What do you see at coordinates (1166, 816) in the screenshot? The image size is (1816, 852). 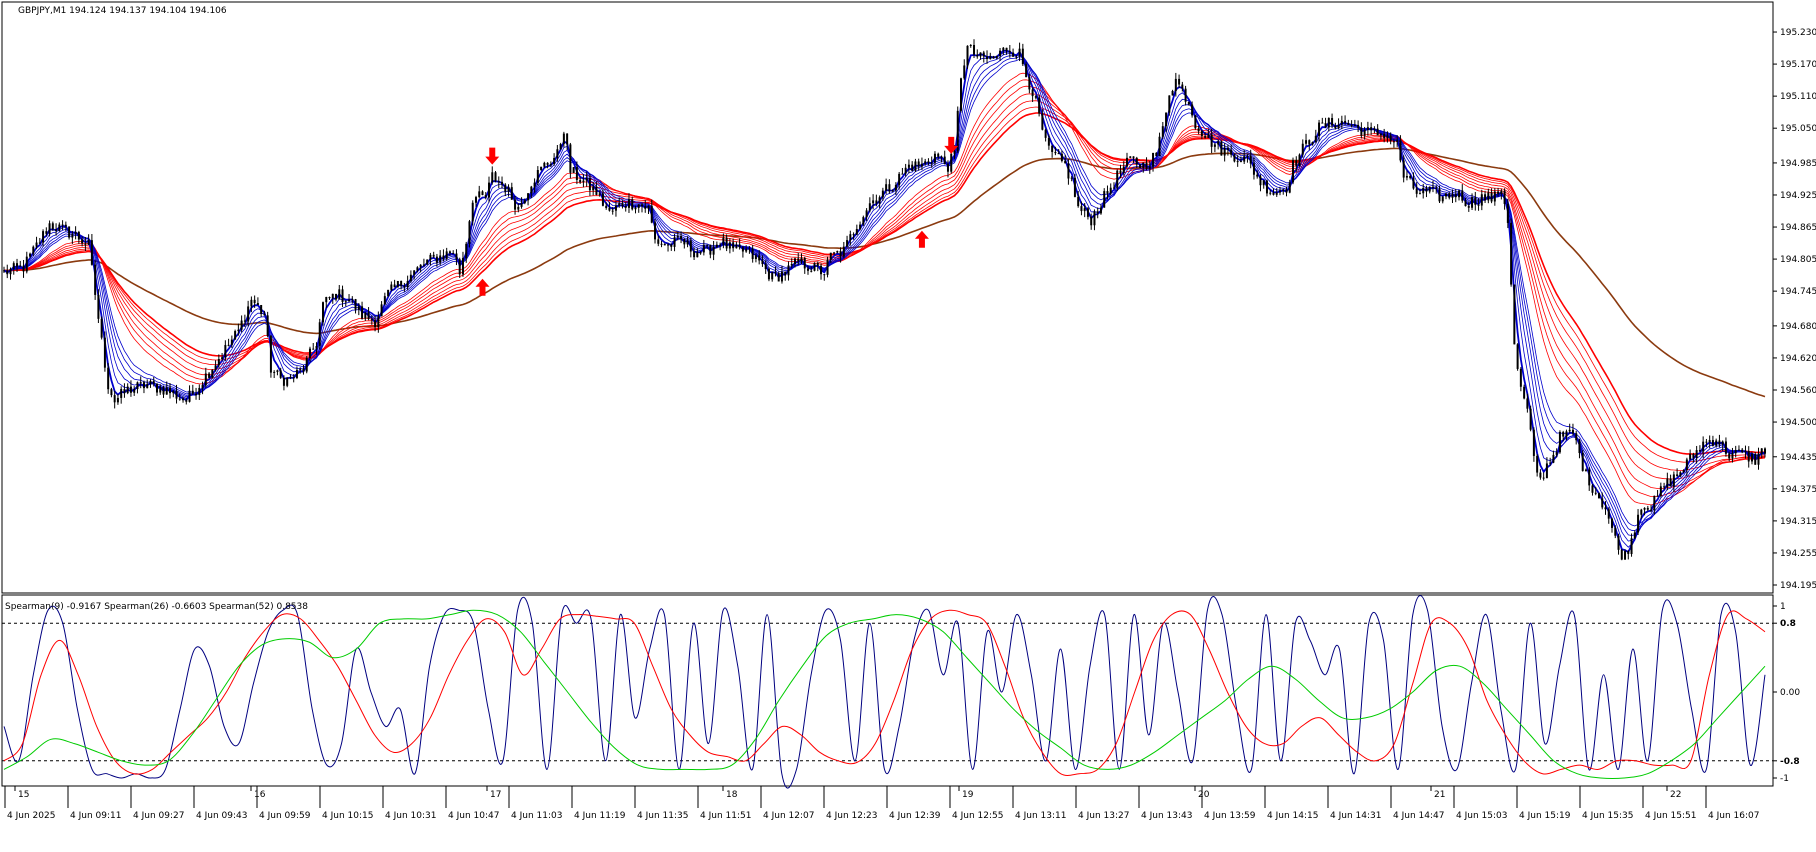 I see `time-label: 4 Jun 13:43` at bounding box center [1166, 816].